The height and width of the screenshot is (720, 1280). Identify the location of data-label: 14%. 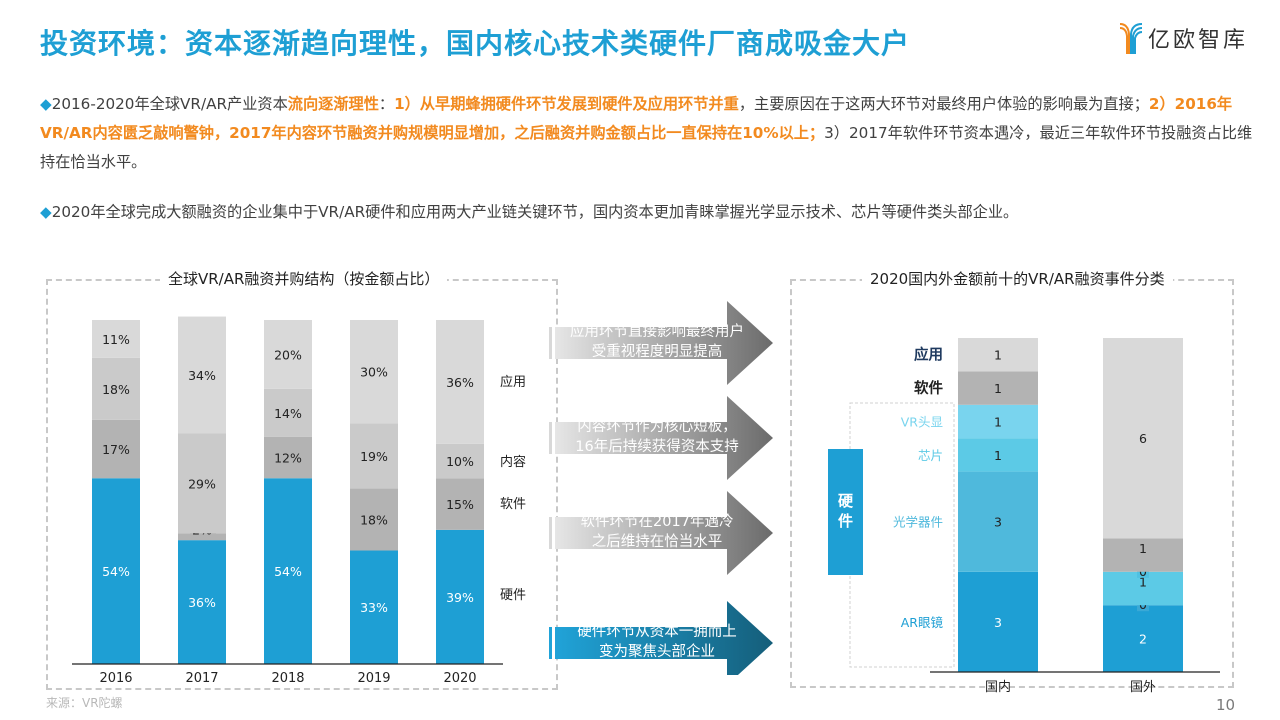
(288, 413).